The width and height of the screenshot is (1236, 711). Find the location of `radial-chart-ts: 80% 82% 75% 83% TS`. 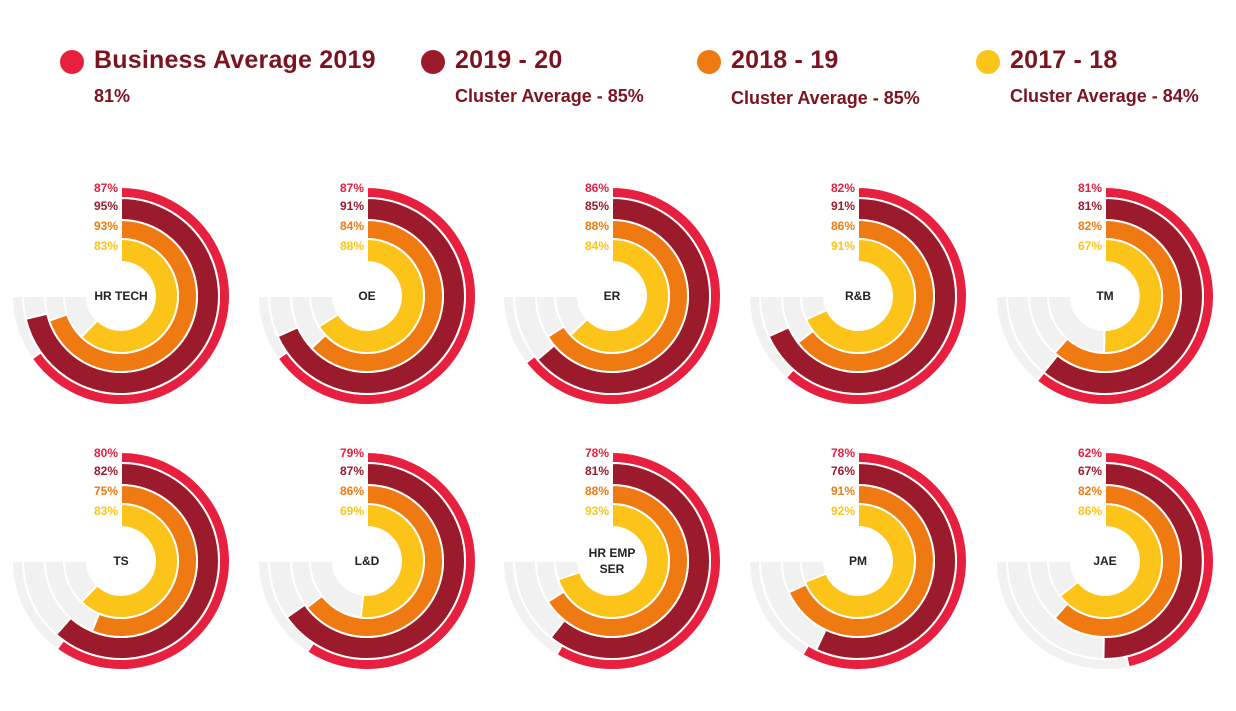

radial-chart-ts: 80% 82% 75% 83% TS is located at coordinates (121, 558).